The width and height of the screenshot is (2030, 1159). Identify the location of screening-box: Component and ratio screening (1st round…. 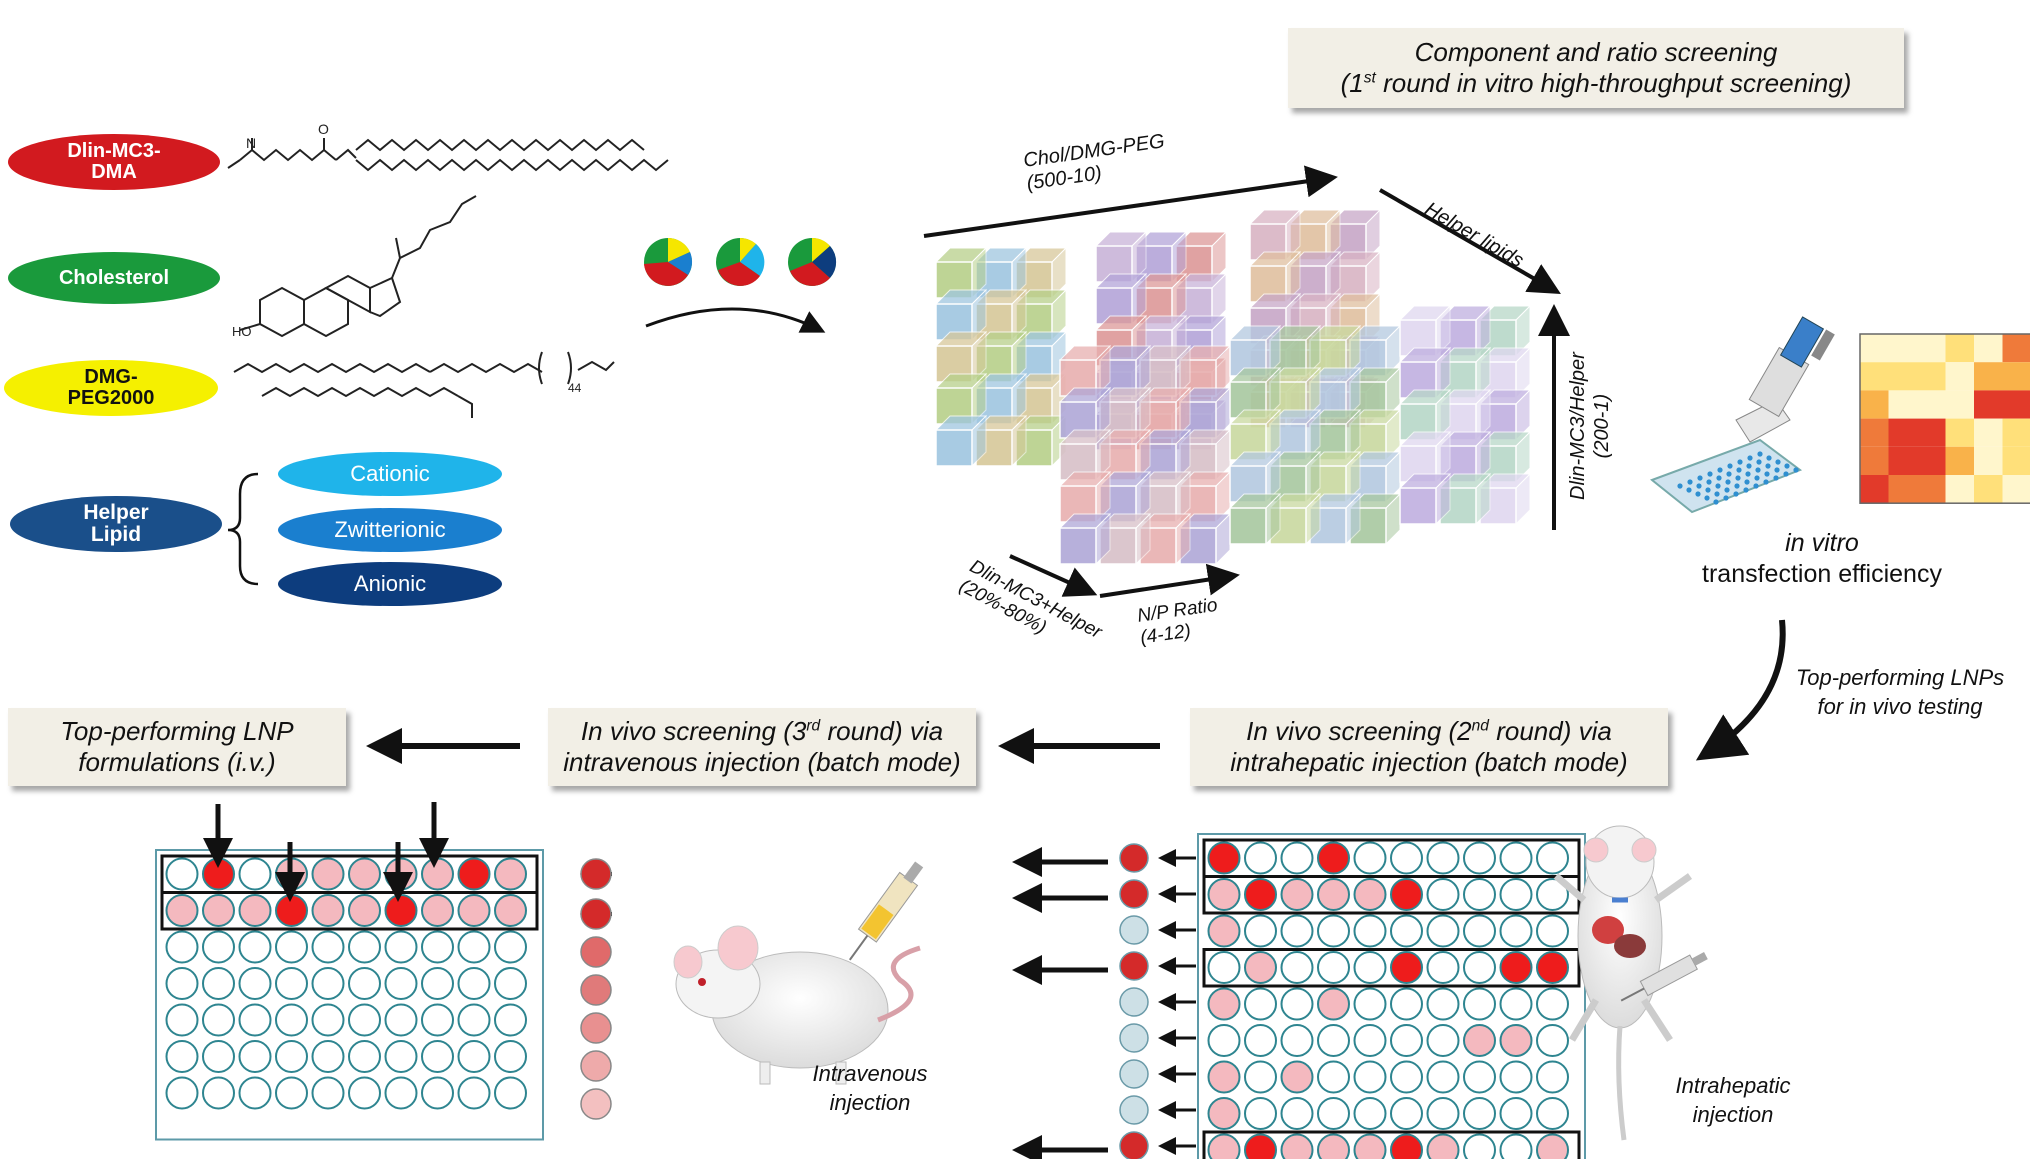
(1596, 68).